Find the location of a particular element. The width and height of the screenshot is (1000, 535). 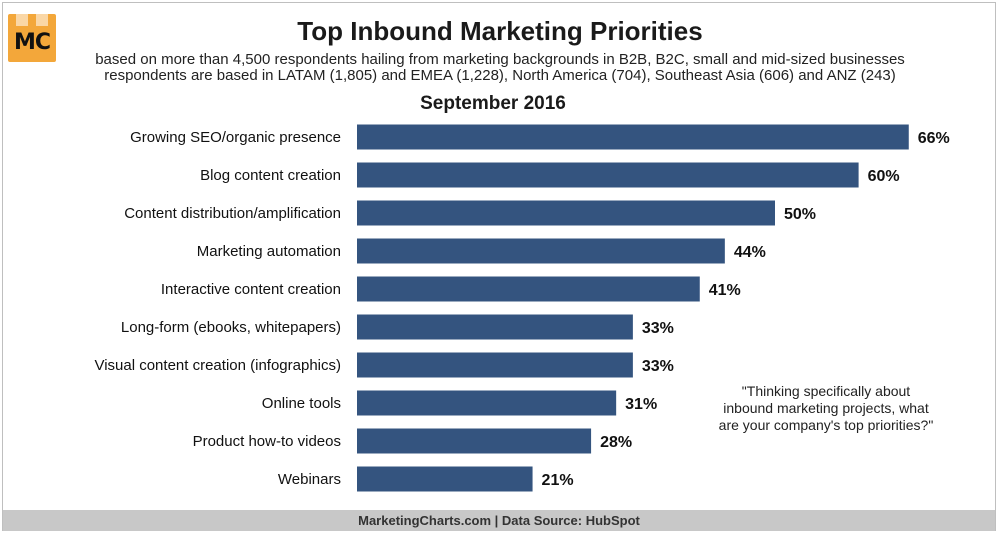

data-label: 60% is located at coordinates (884, 176).